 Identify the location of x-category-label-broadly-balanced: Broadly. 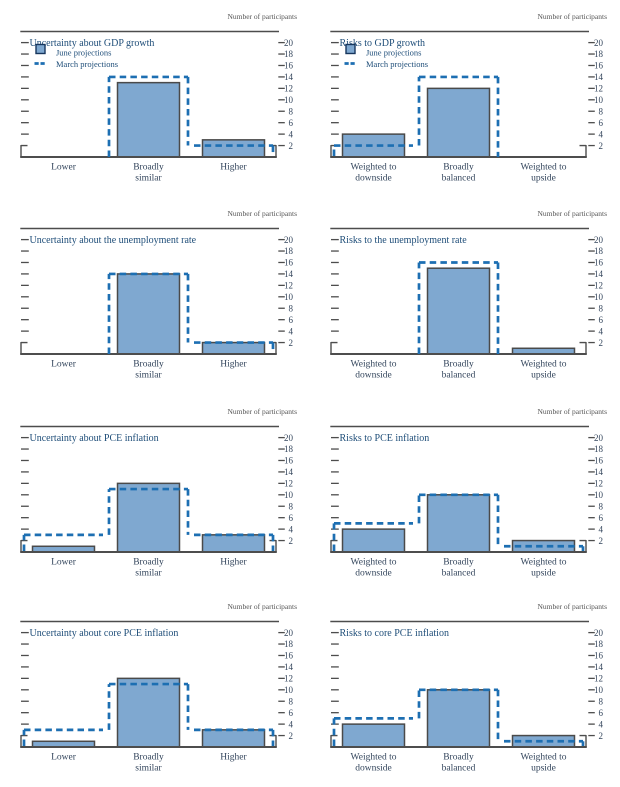
(458, 168).